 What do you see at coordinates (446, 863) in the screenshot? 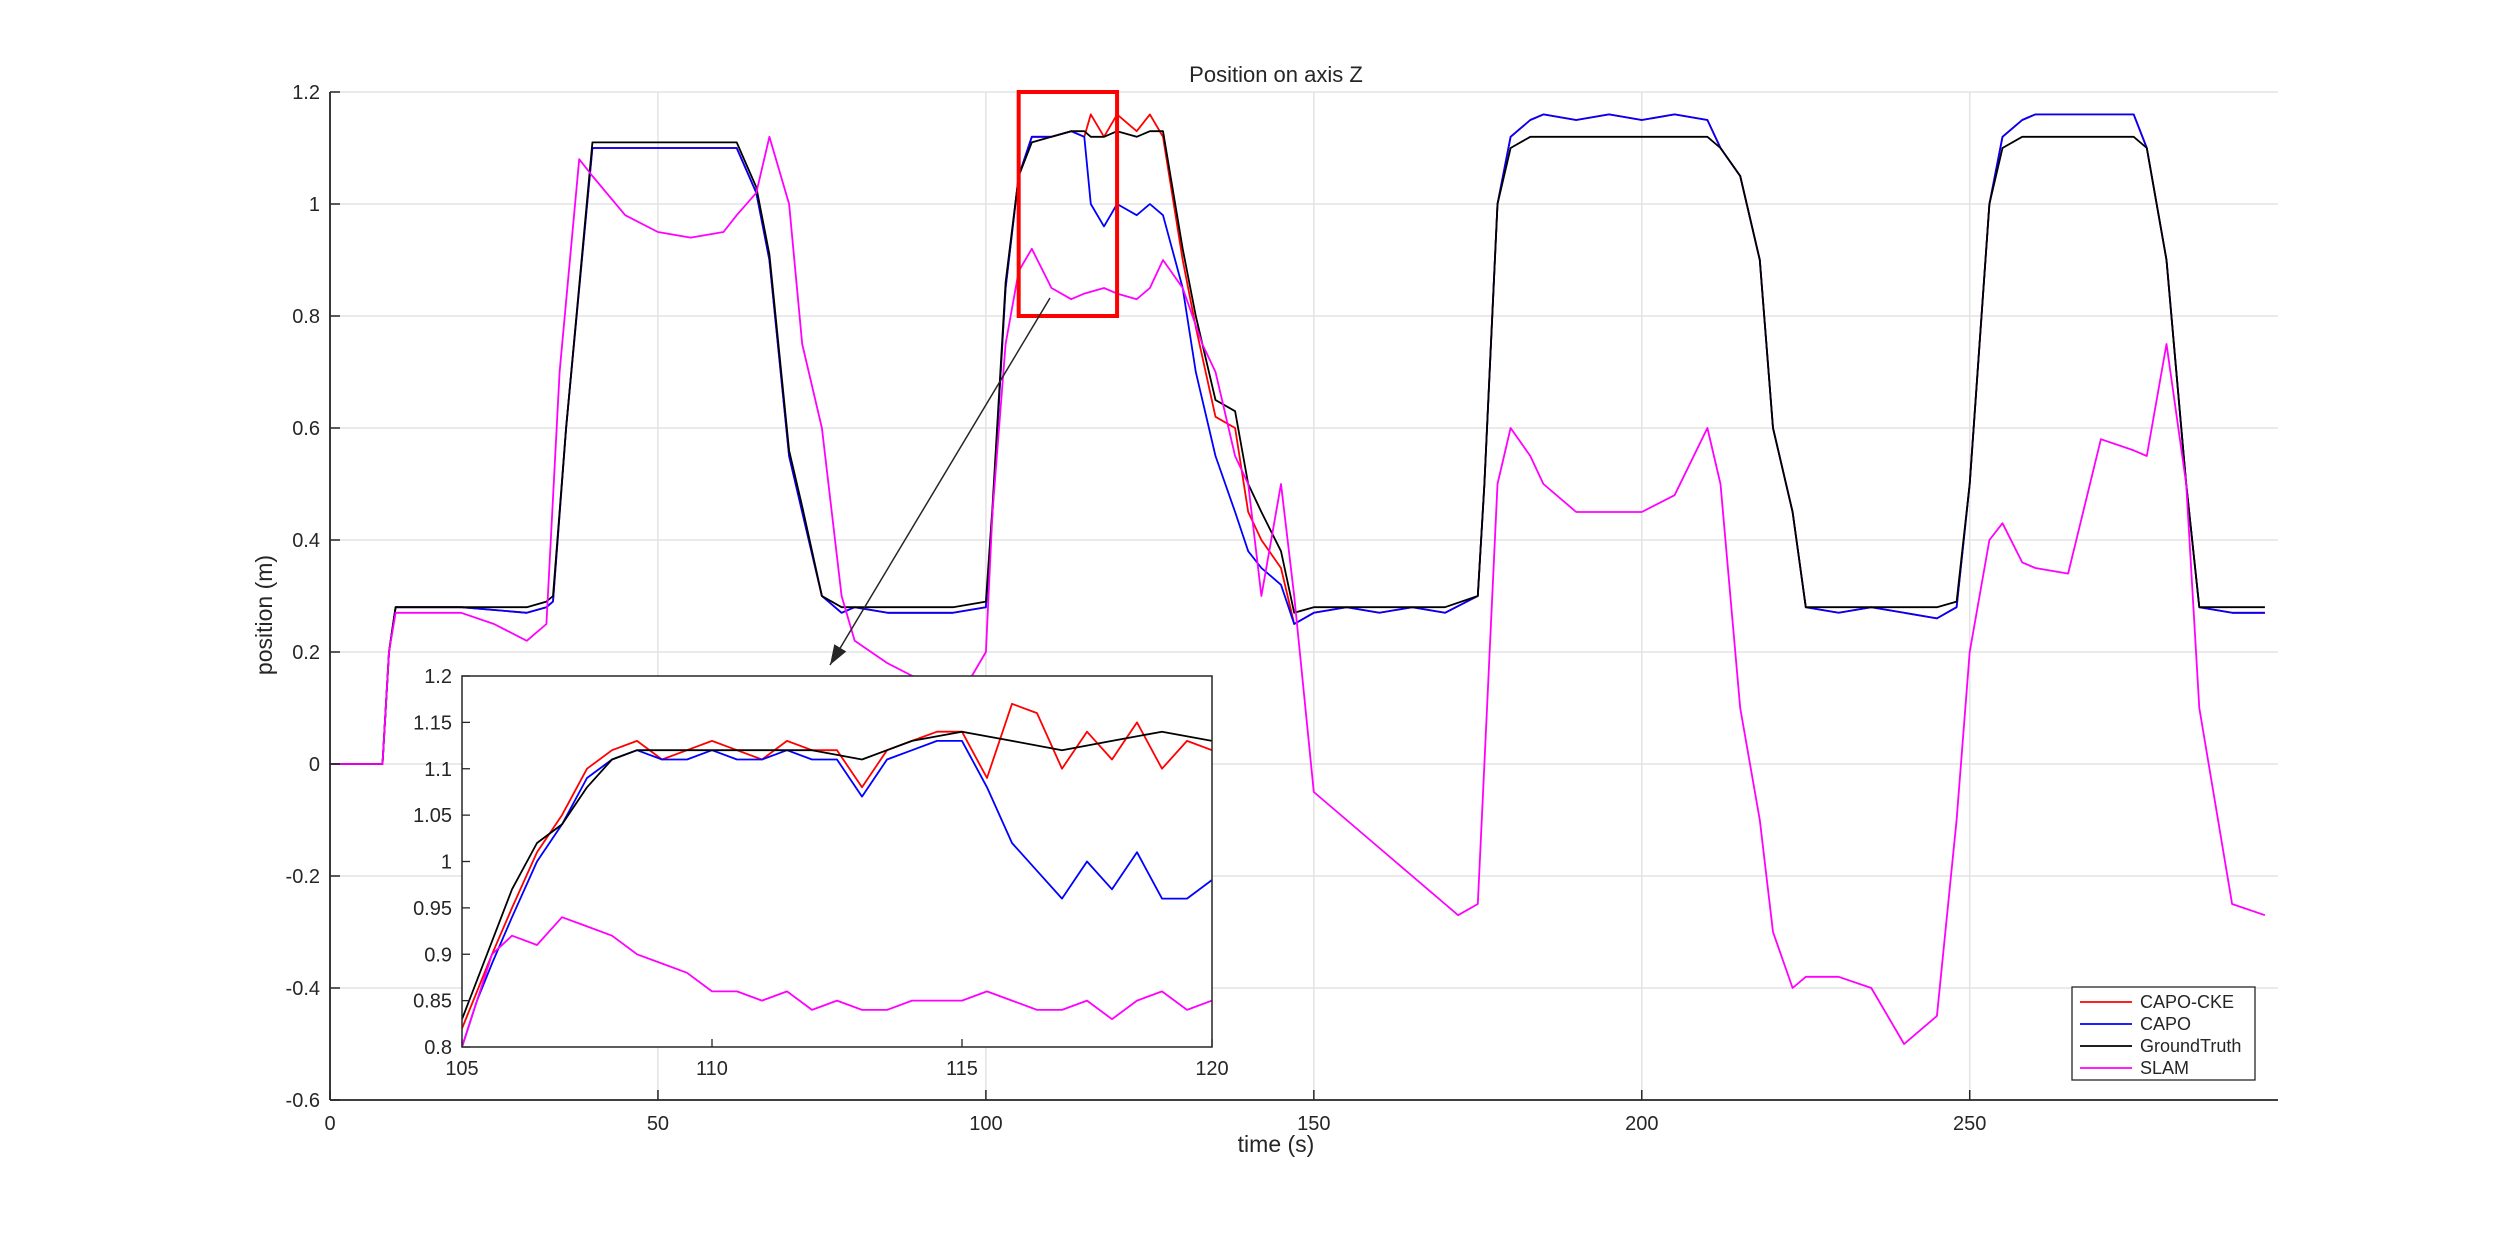
I see `inset-y-tick-label: 1` at bounding box center [446, 863].